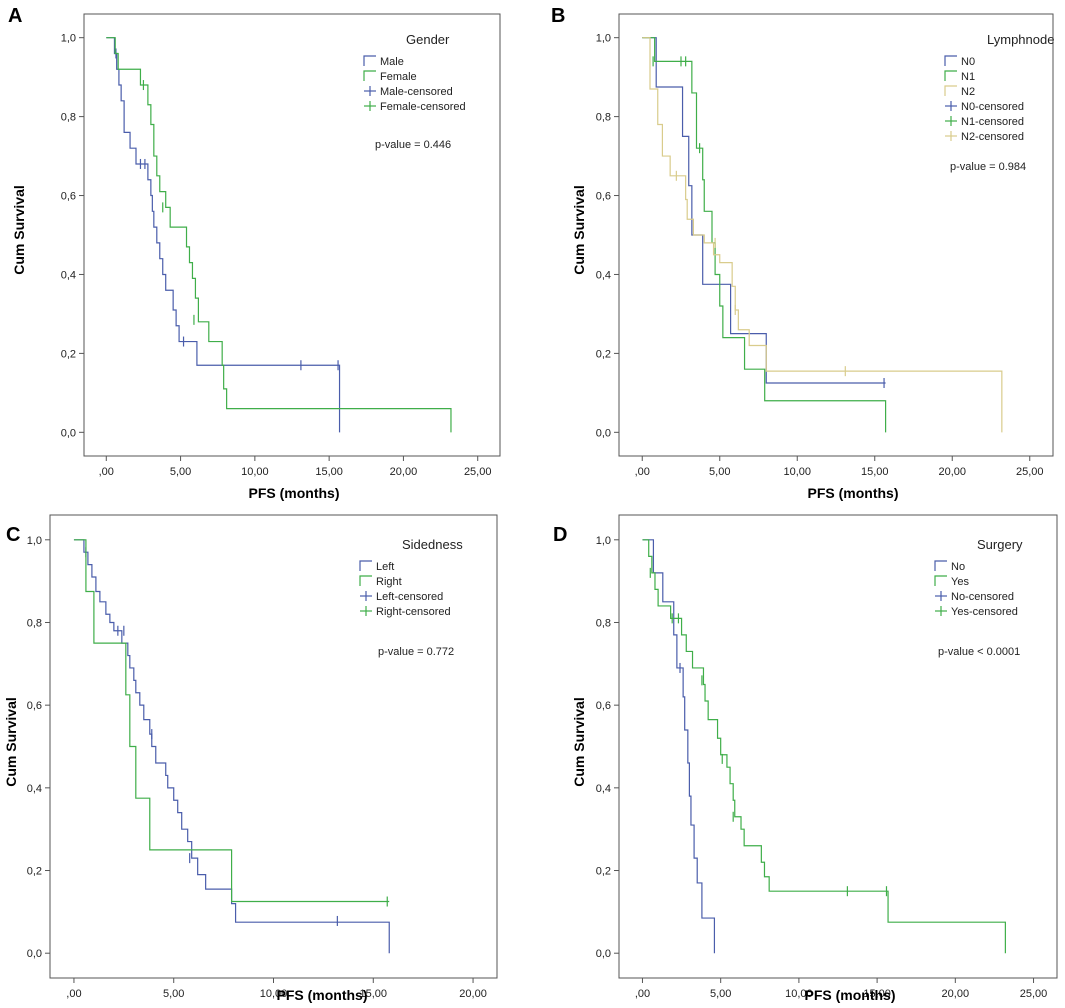  I want to click on p-value-annotation: p-value = 0.772, so click(416, 652).